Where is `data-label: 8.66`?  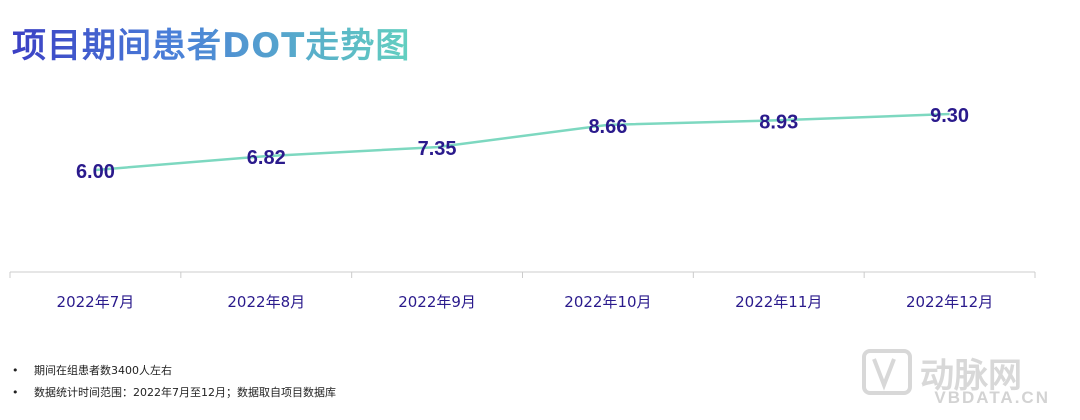 data-label: 8.66 is located at coordinates (607, 127).